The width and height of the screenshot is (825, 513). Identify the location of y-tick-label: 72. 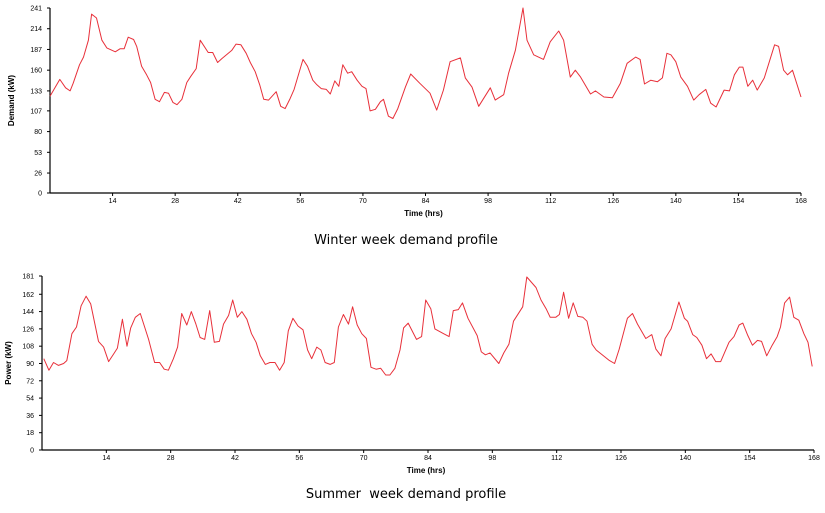
(30, 381).